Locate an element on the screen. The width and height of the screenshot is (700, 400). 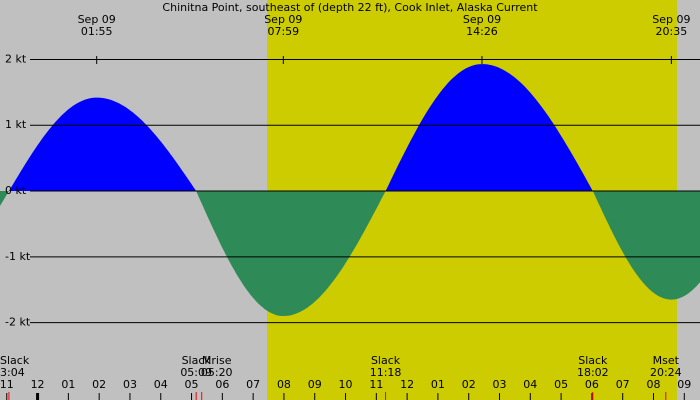
event-time: 07:59 is located at coordinates (283, 31).